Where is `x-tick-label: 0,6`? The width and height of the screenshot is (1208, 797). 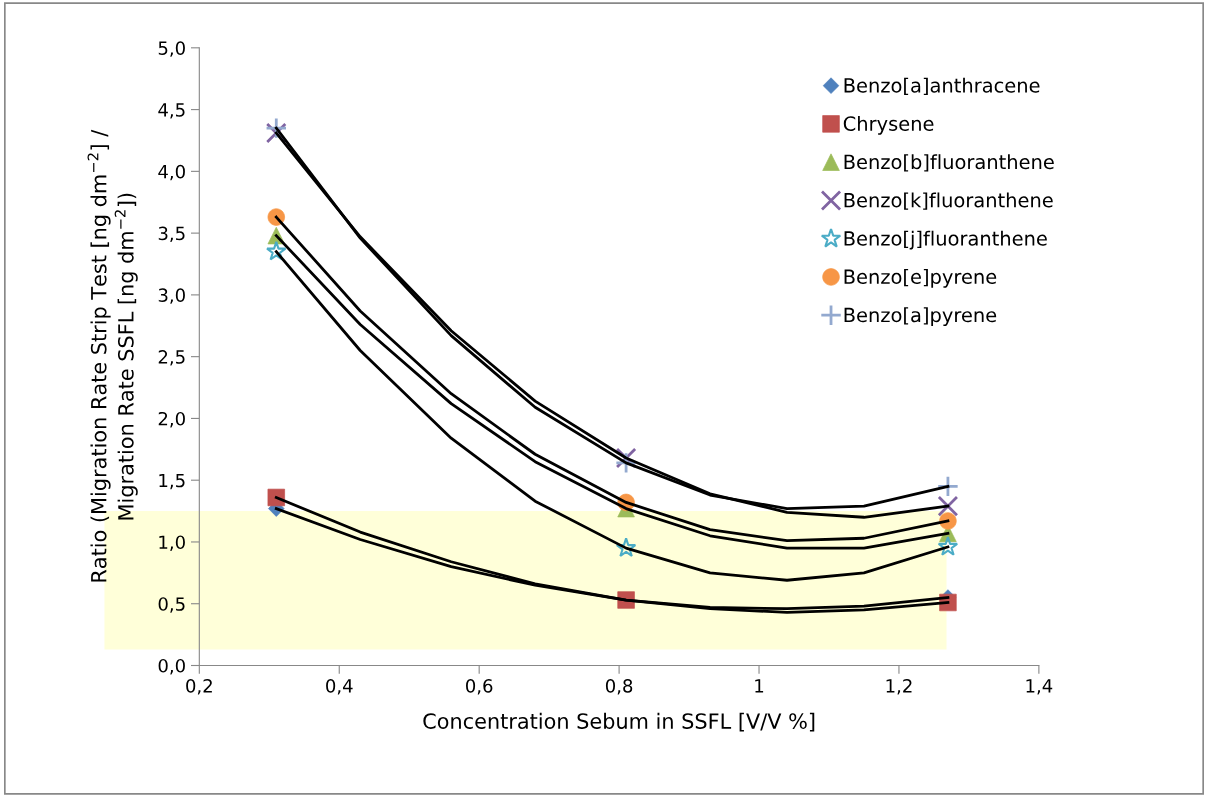 x-tick-label: 0,6 is located at coordinates (479, 687).